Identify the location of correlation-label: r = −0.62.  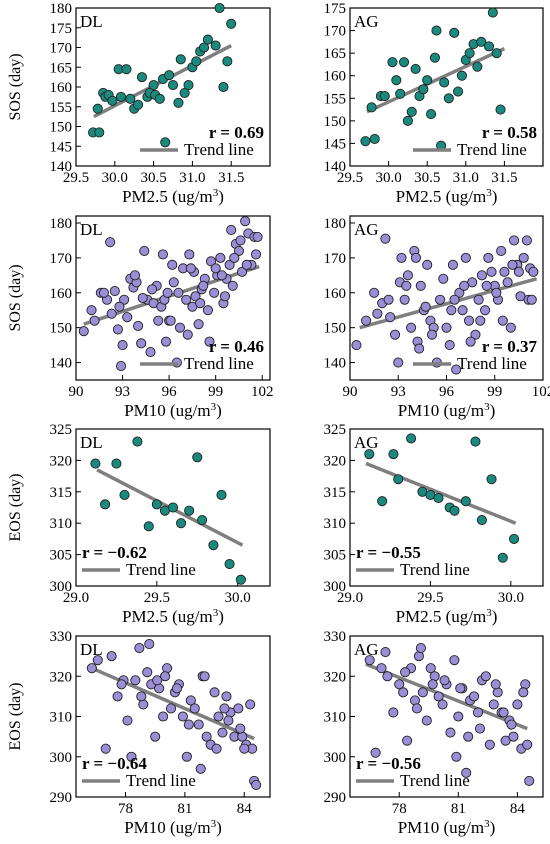
(114, 552).